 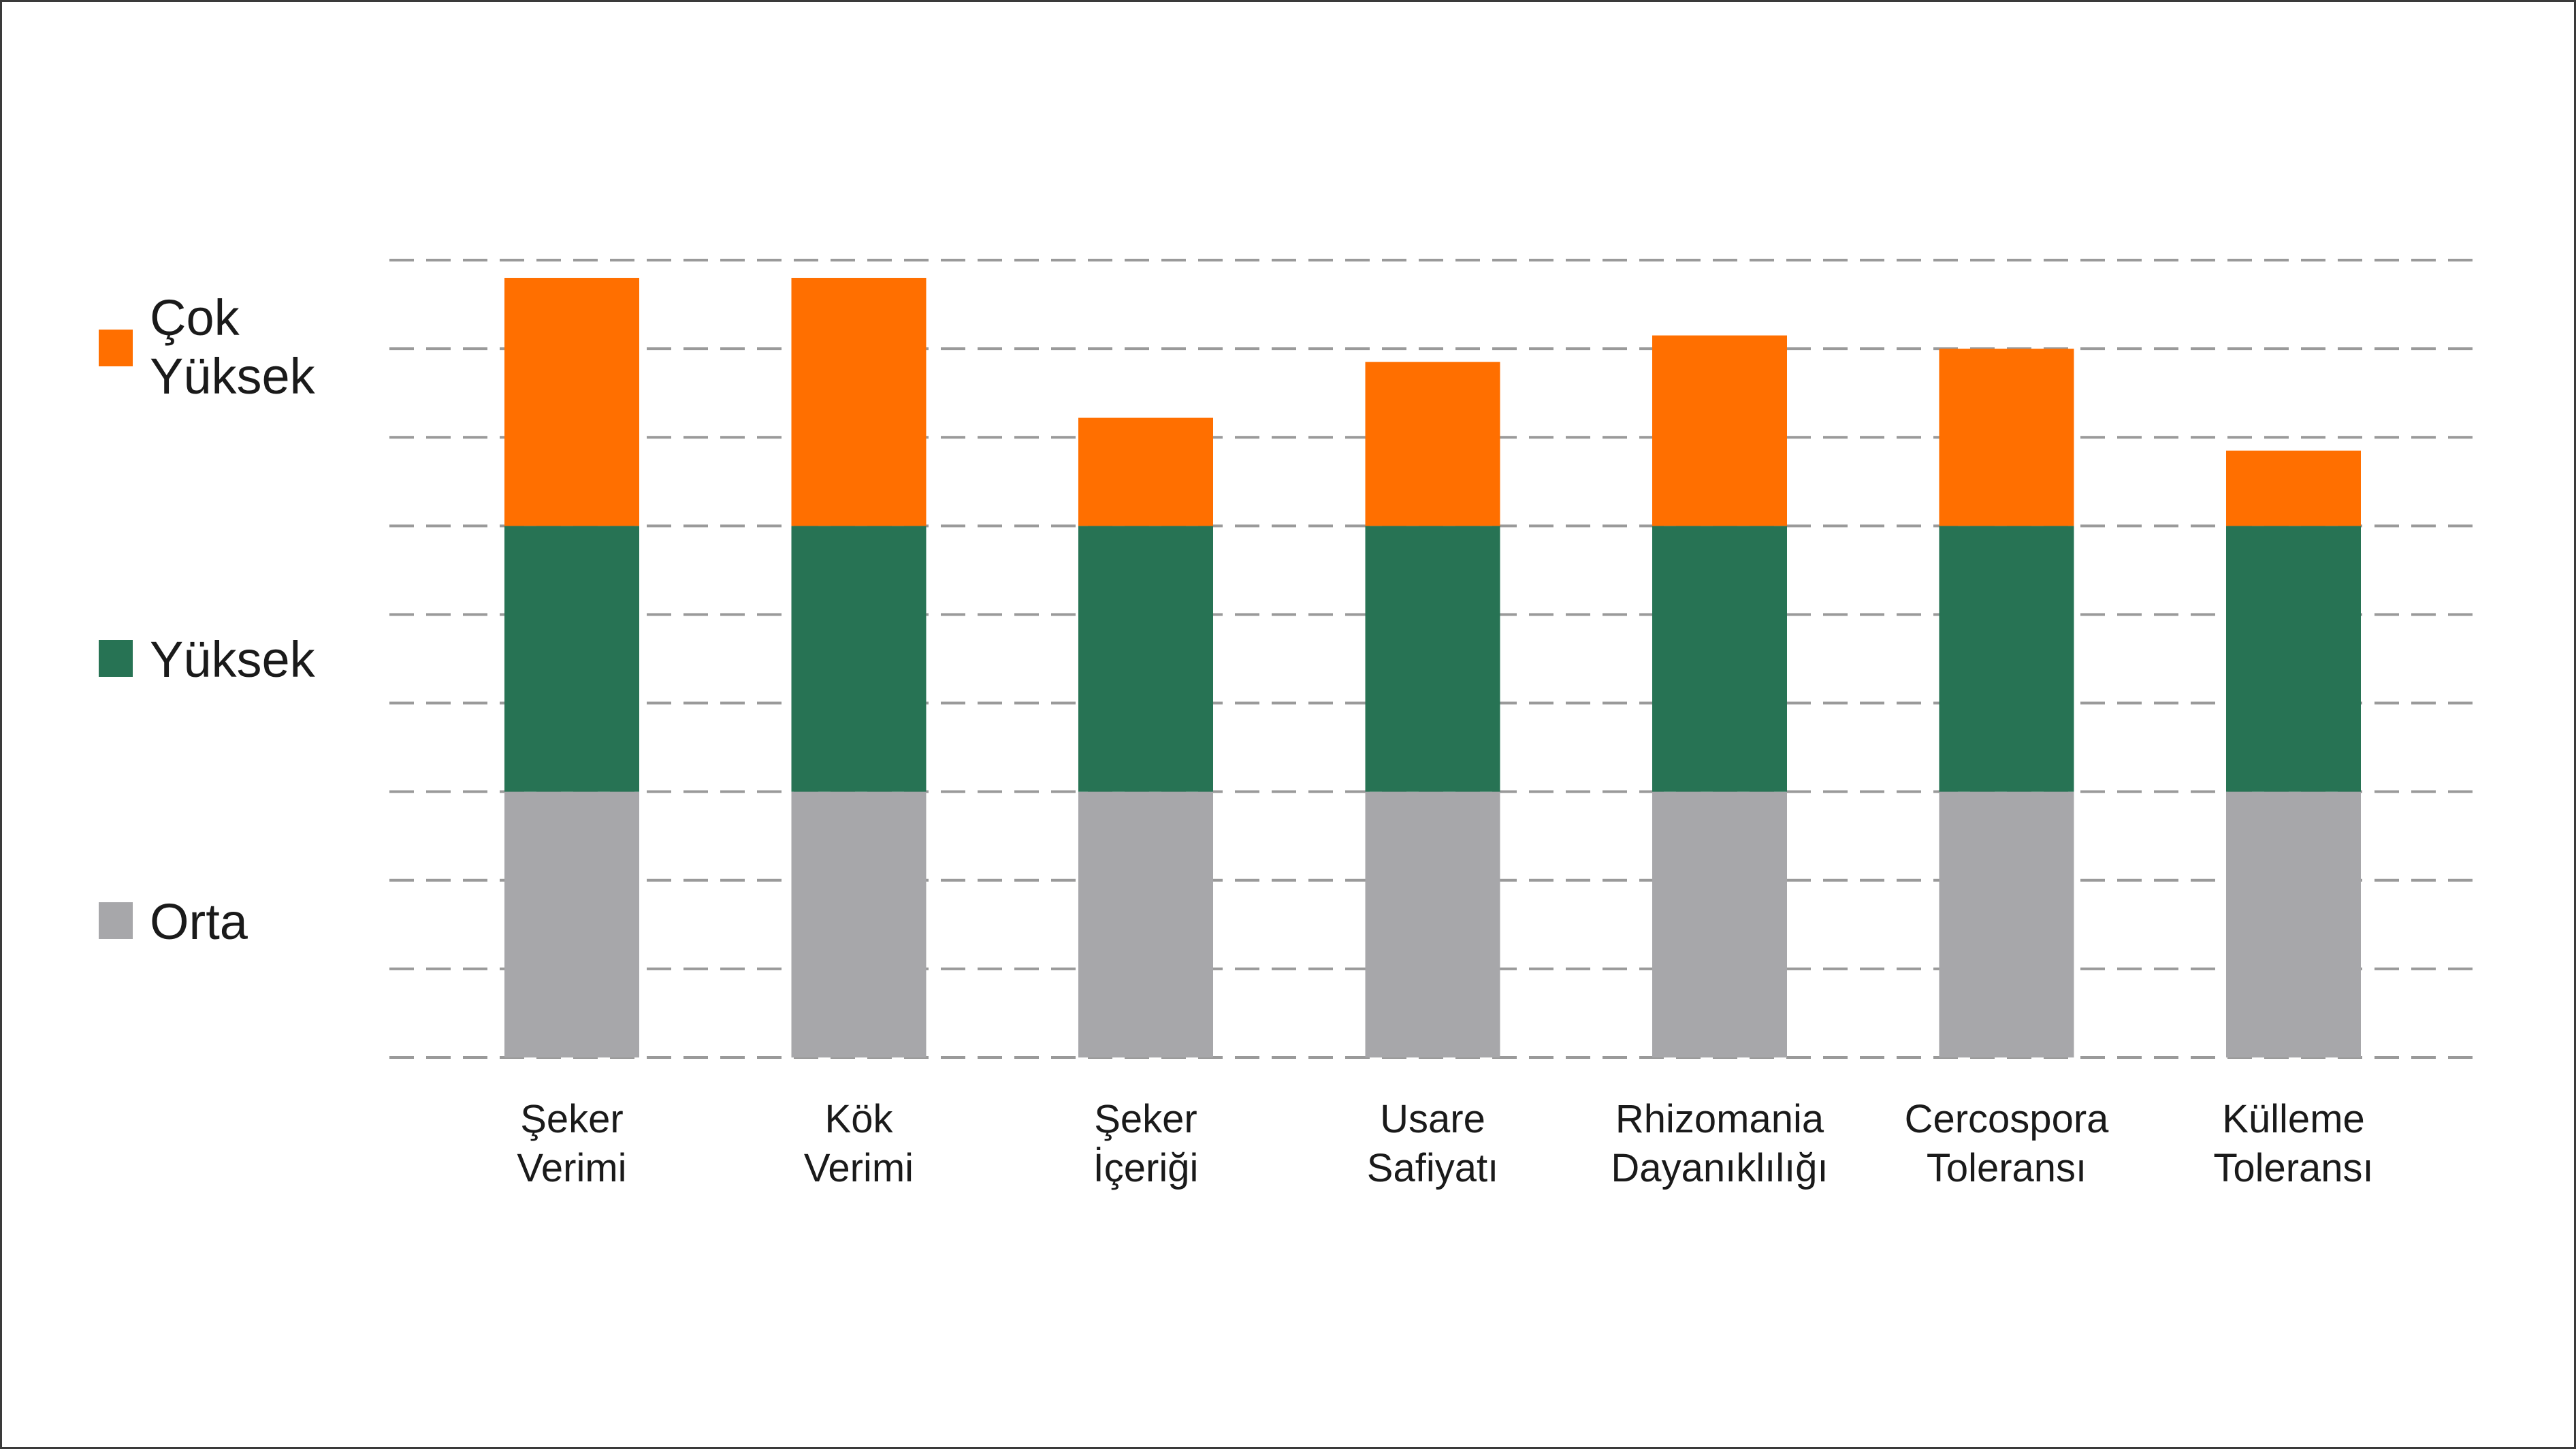 I want to click on legend-label: Orta, so click(x=199, y=922).